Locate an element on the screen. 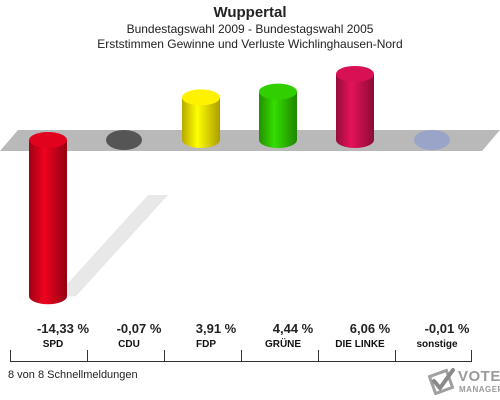 The width and height of the screenshot is (500, 400). value-labels: -14,33 % -0,07 % 3,91 % 4,44 % 6,06 % -0,01 % is located at coordinates (250, 329).